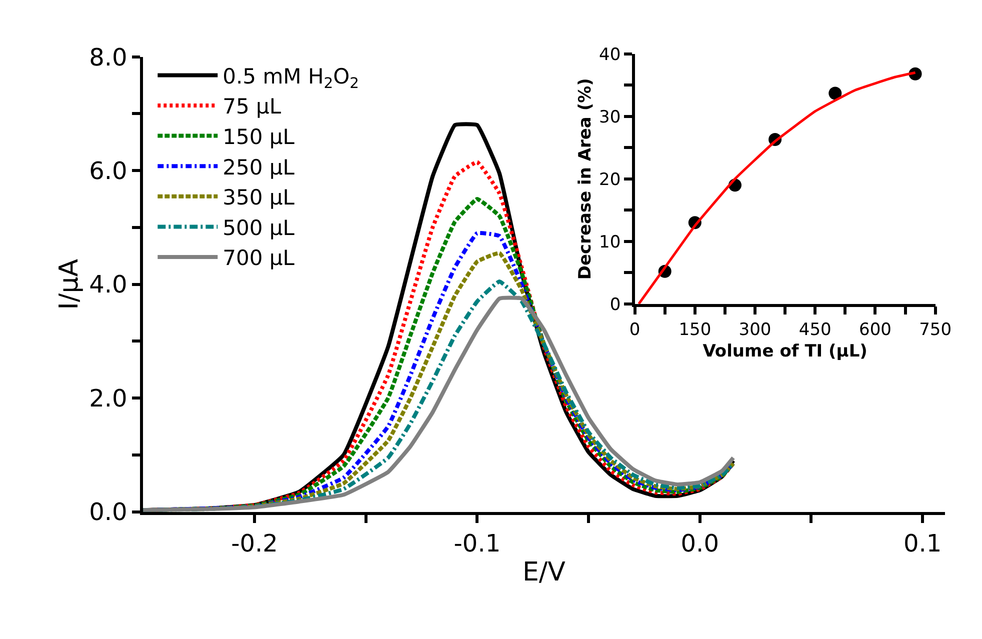 Image resolution: width=982 pixels, height=639 pixels. What do you see at coordinates (935, 330) in the screenshot?
I see `x-tick-label: 750` at bounding box center [935, 330].